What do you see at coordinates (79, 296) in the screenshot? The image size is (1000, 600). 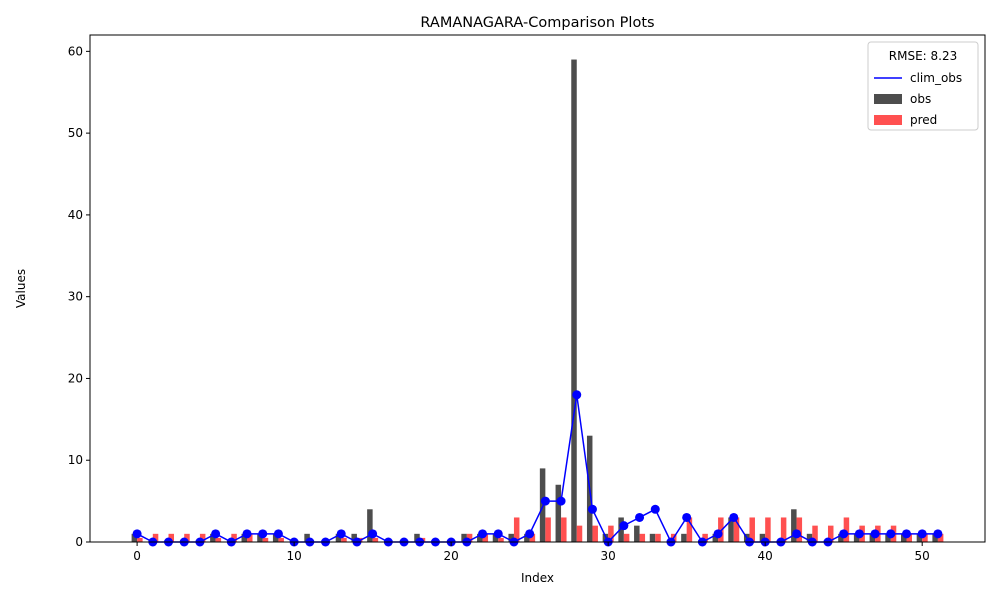 I see `y-axis: 0 10 20 30 40 50 60` at bounding box center [79, 296].